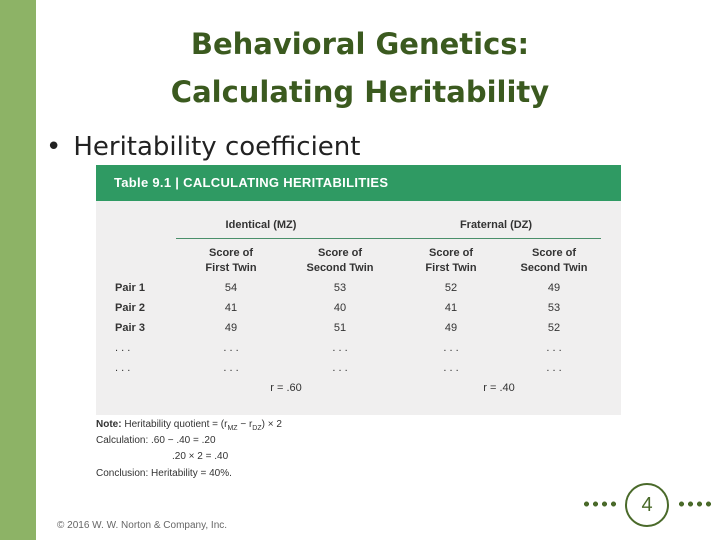  I want to click on copyright-footer: © 2016 W. W. Norton & Company, Inc., so click(142, 525).